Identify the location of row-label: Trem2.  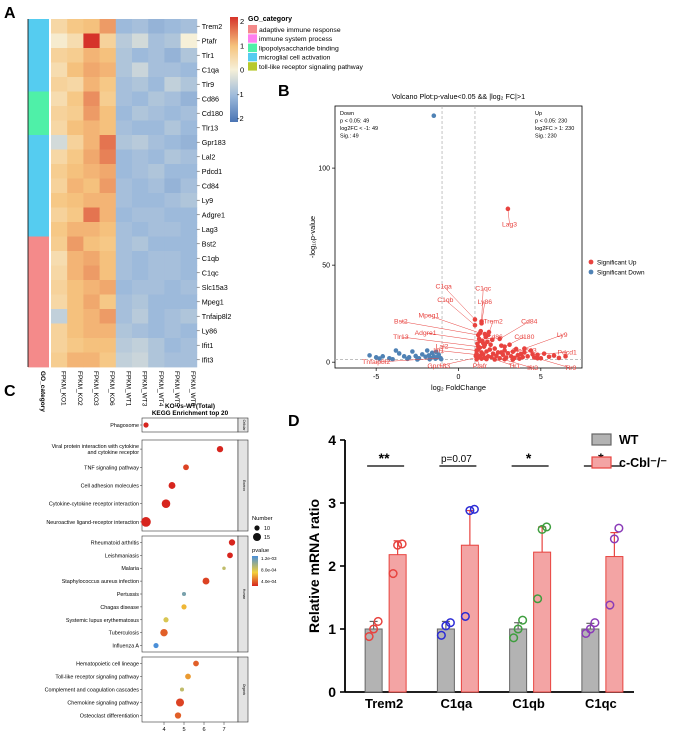
(212, 26).